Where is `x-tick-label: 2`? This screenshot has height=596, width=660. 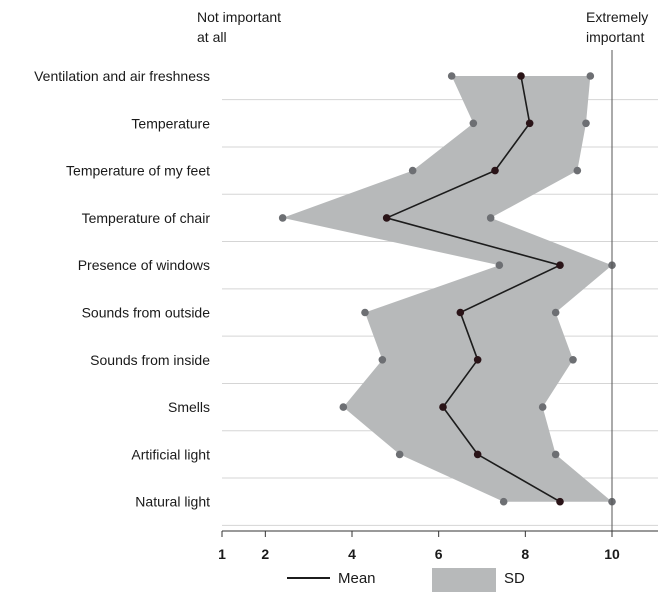
x-tick-label: 2 is located at coordinates (265, 554).